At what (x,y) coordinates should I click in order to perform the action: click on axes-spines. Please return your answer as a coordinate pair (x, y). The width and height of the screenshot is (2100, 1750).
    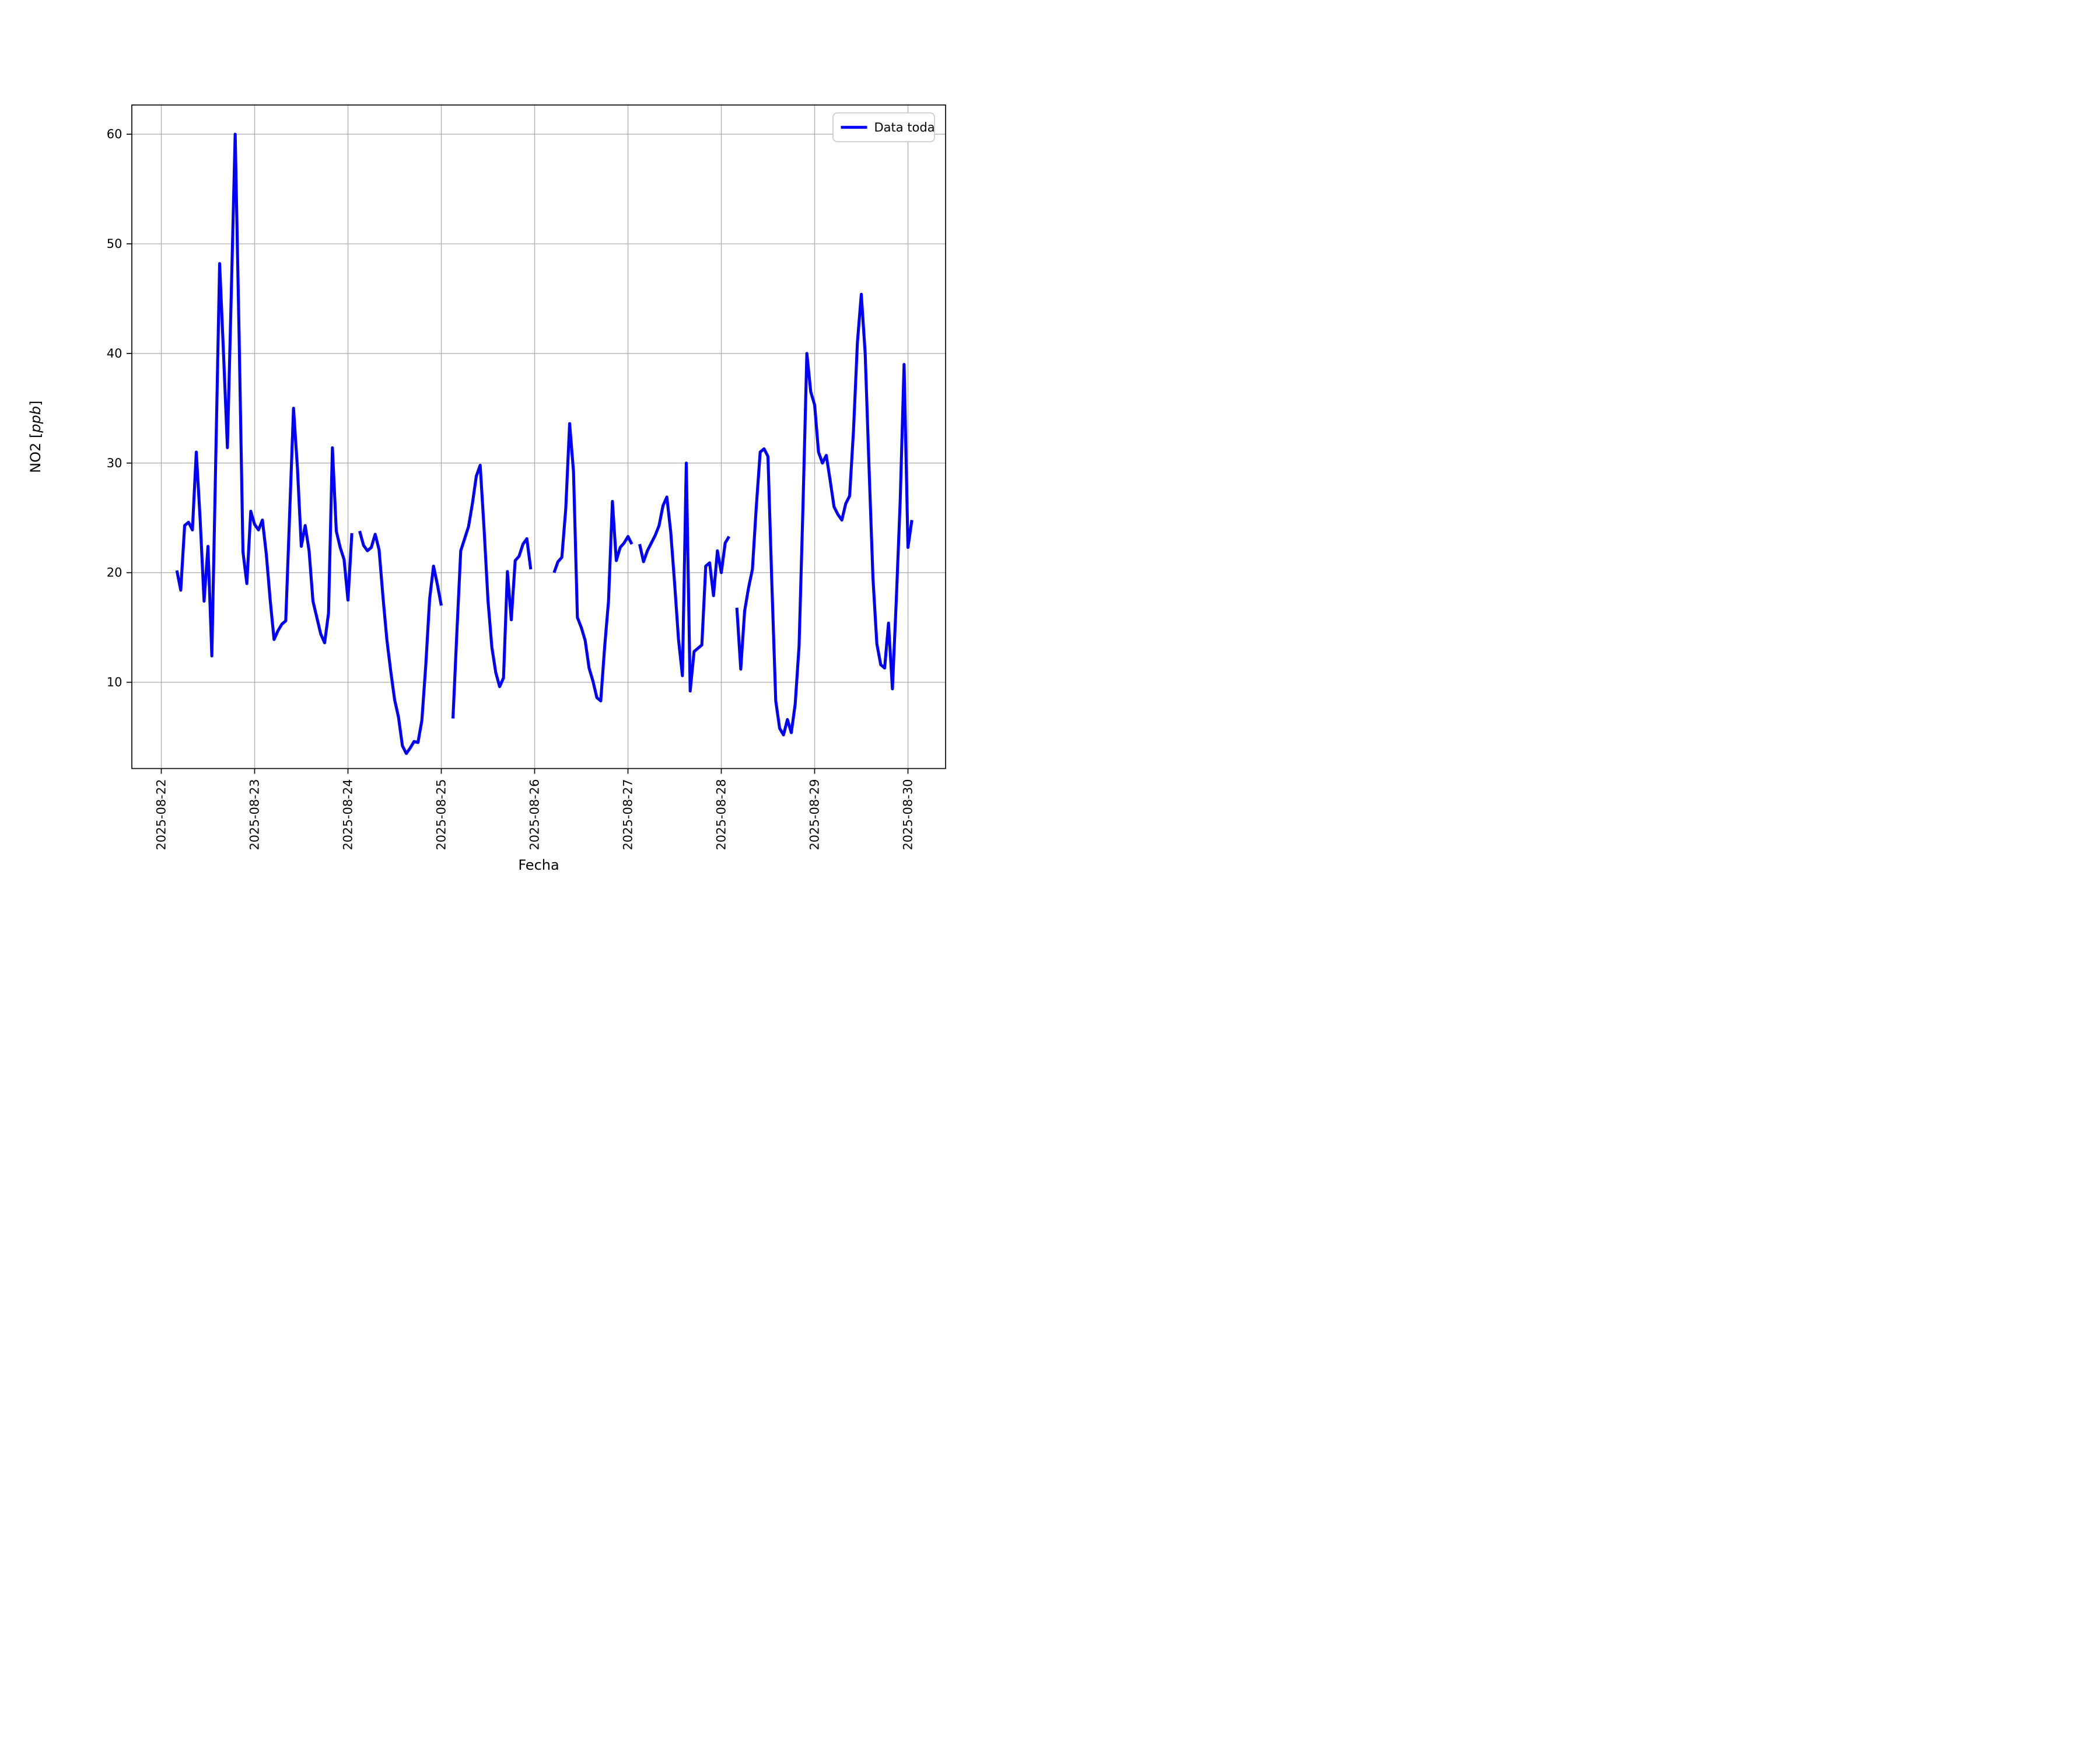
    Looking at the image, I should click on (538, 436).